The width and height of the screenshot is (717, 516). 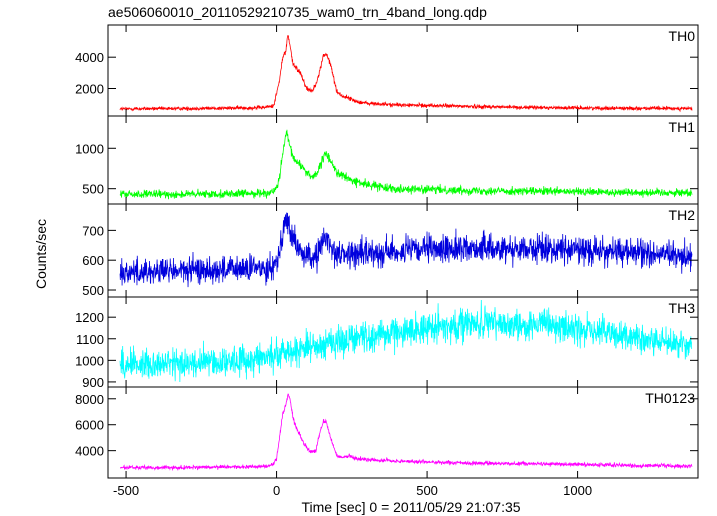 What do you see at coordinates (682, 215) in the screenshot?
I see `panel-label: TH2` at bounding box center [682, 215].